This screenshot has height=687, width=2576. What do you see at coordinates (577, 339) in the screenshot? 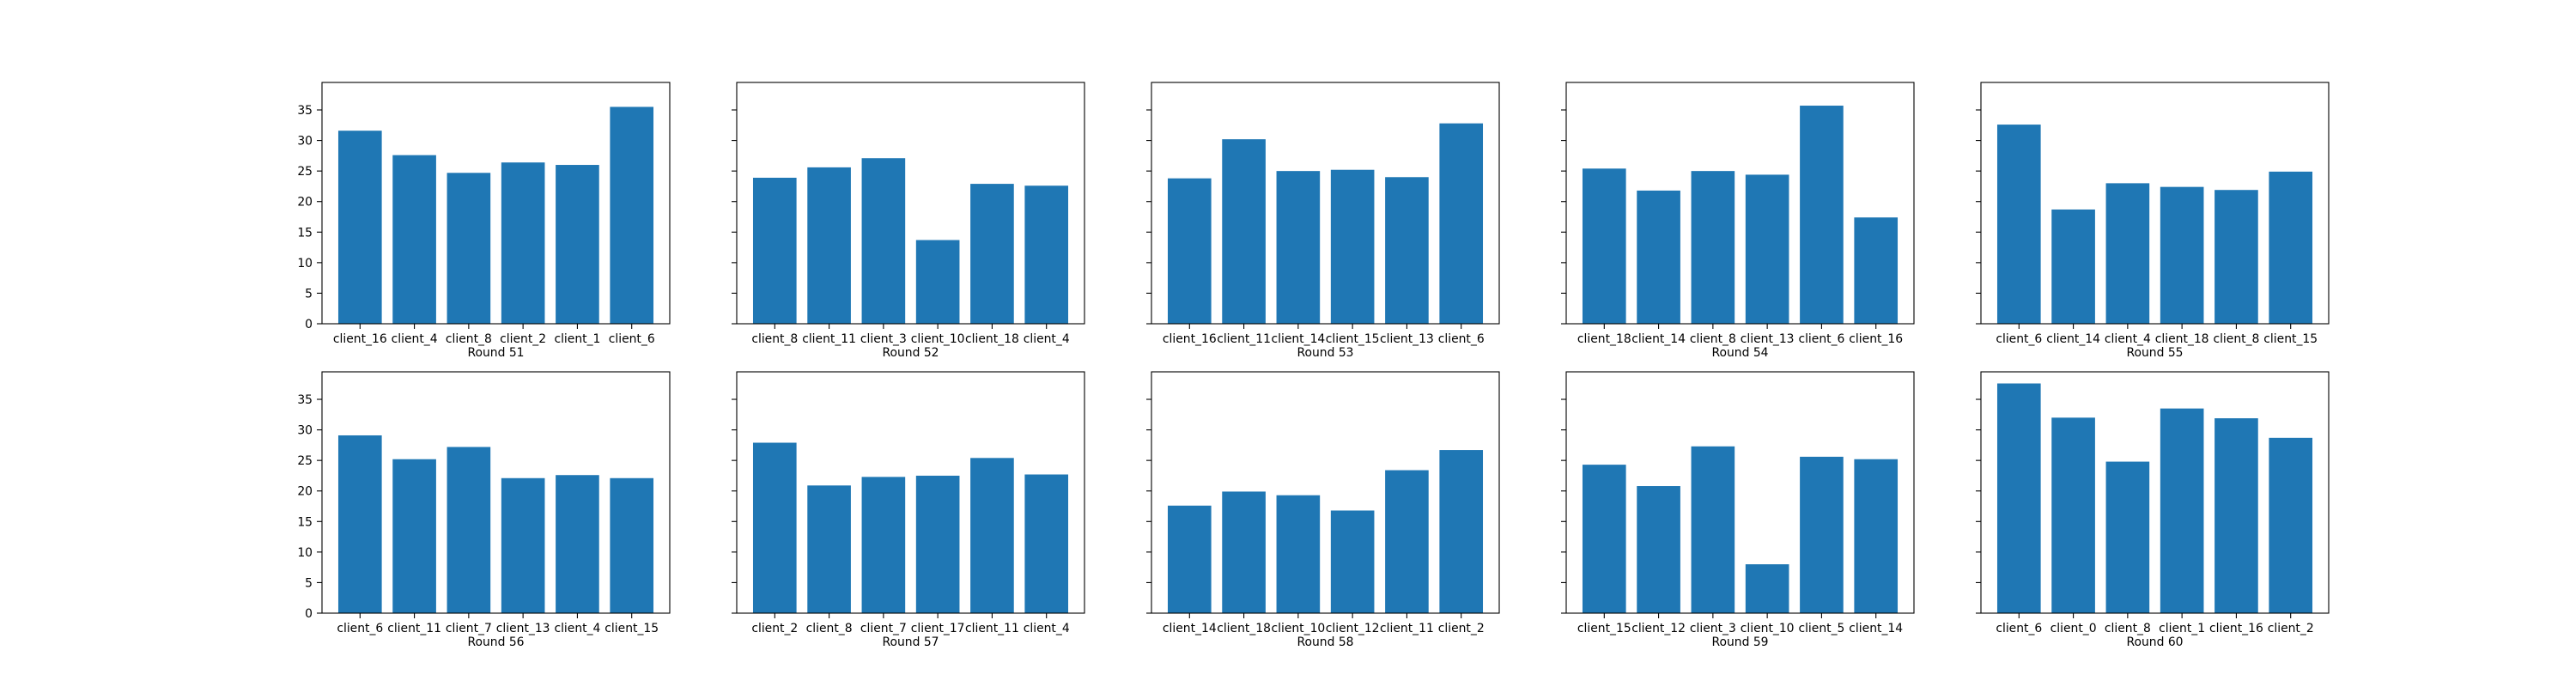
I see `x-tick-label: client_1` at bounding box center [577, 339].